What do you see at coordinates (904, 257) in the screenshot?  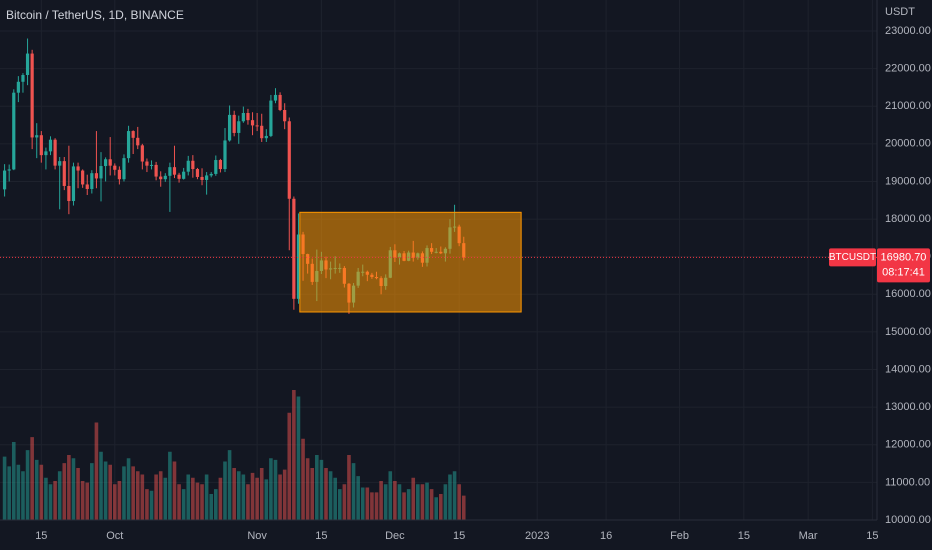 I see `price-label: 16980.70` at bounding box center [904, 257].